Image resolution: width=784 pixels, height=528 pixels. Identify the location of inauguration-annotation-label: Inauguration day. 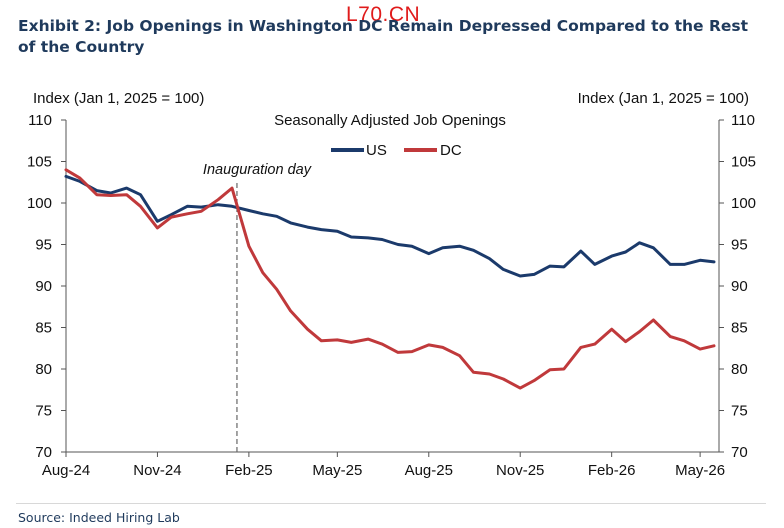
(257, 170).